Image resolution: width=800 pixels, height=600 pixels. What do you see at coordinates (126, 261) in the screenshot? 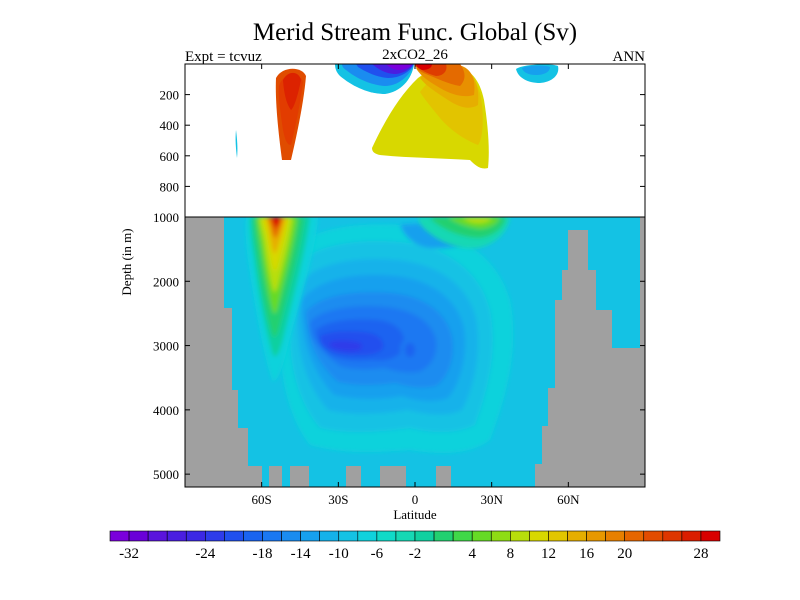
I see `y-axis-label: Depth (in m)` at bounding box center [126, 261].